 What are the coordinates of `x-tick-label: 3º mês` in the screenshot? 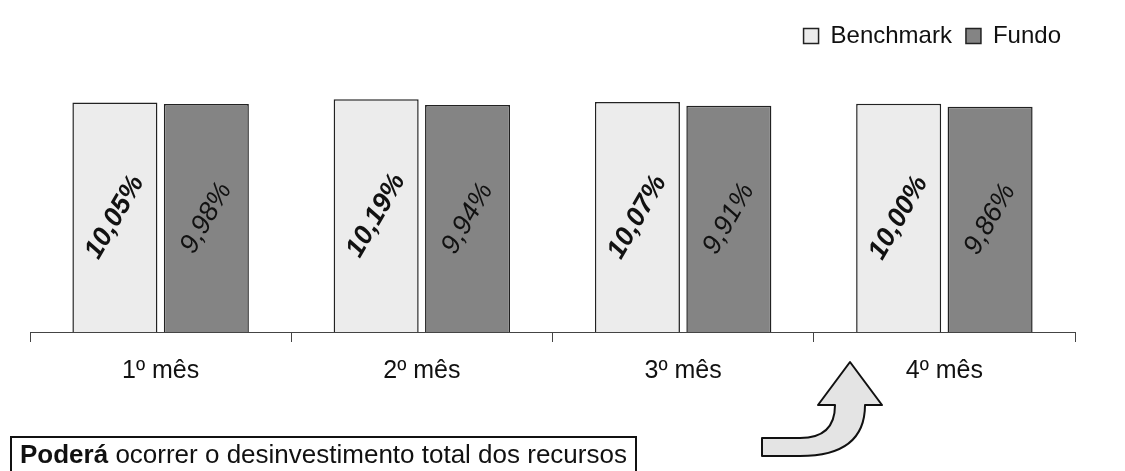 It's located at (683, 368).